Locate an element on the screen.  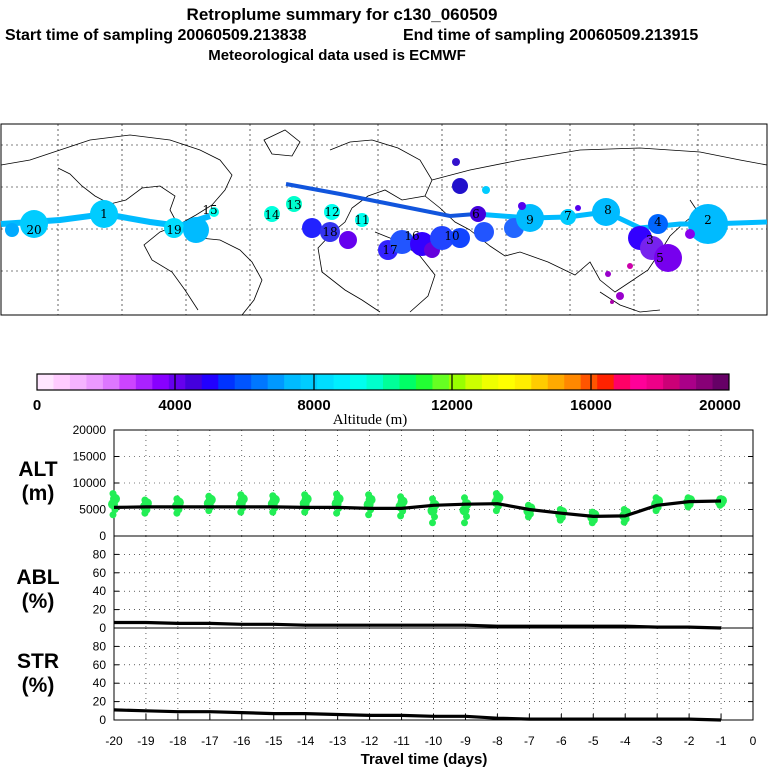
x-tick-label: -8 is located at coordinates (497, 741).